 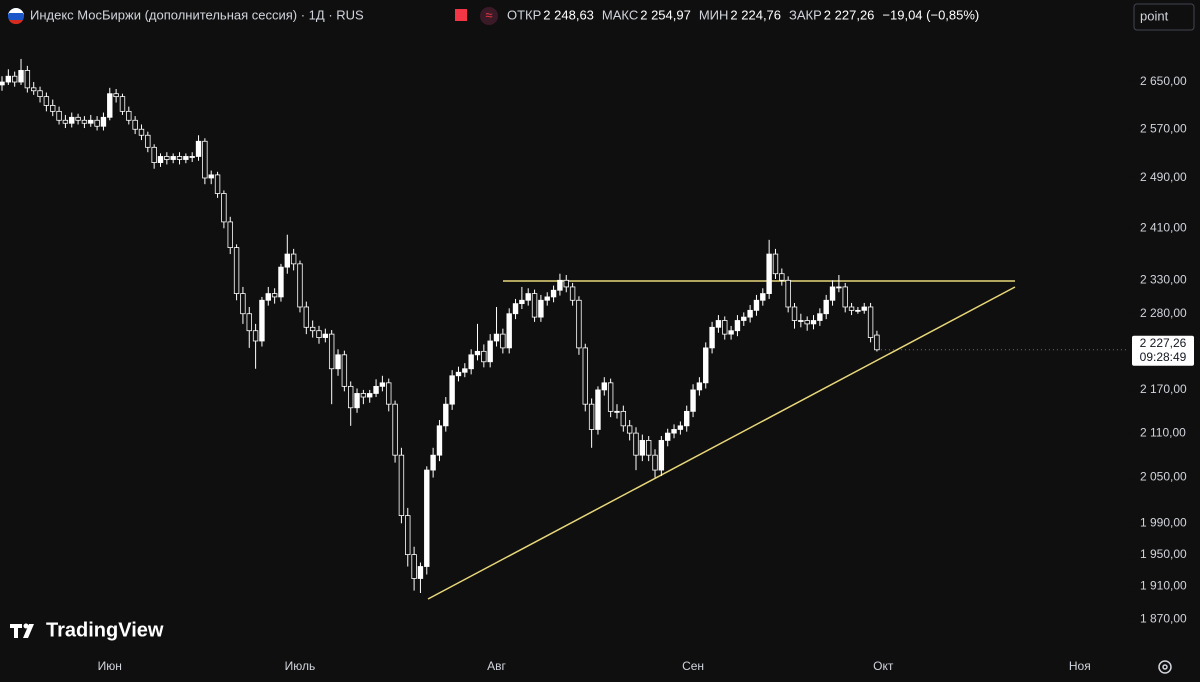 I want to click on y-tick-label: 1 870,00, so click(x=1163, y=618).